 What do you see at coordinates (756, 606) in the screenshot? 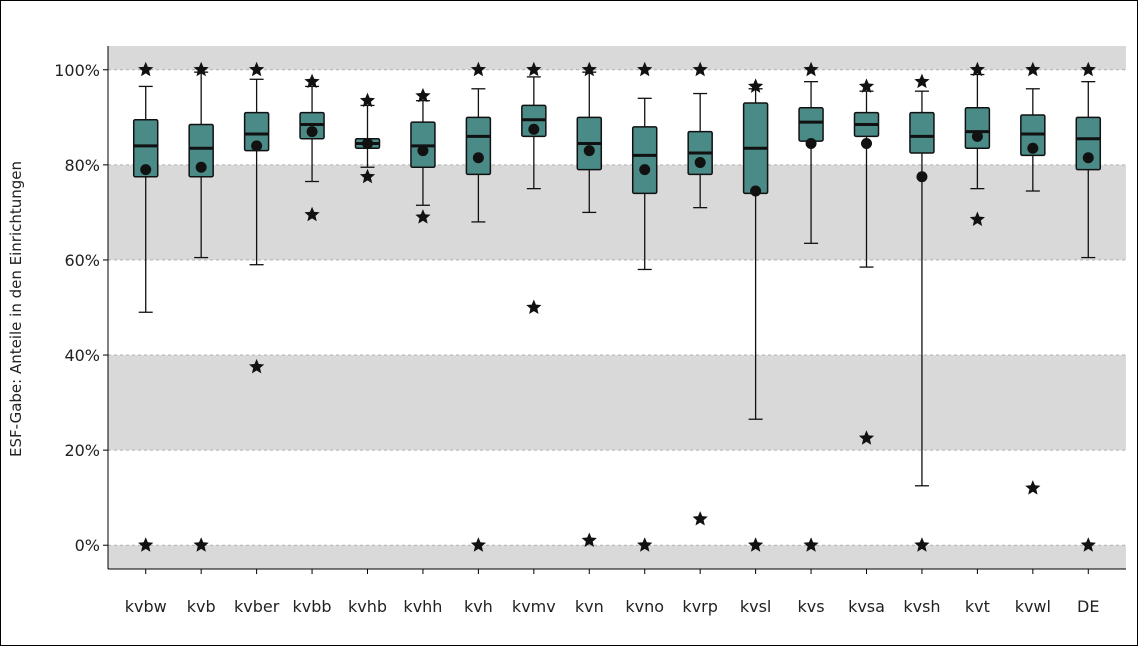
I see `x-tick-label-kvsl: kvsl` at bounding box center [756, 606].